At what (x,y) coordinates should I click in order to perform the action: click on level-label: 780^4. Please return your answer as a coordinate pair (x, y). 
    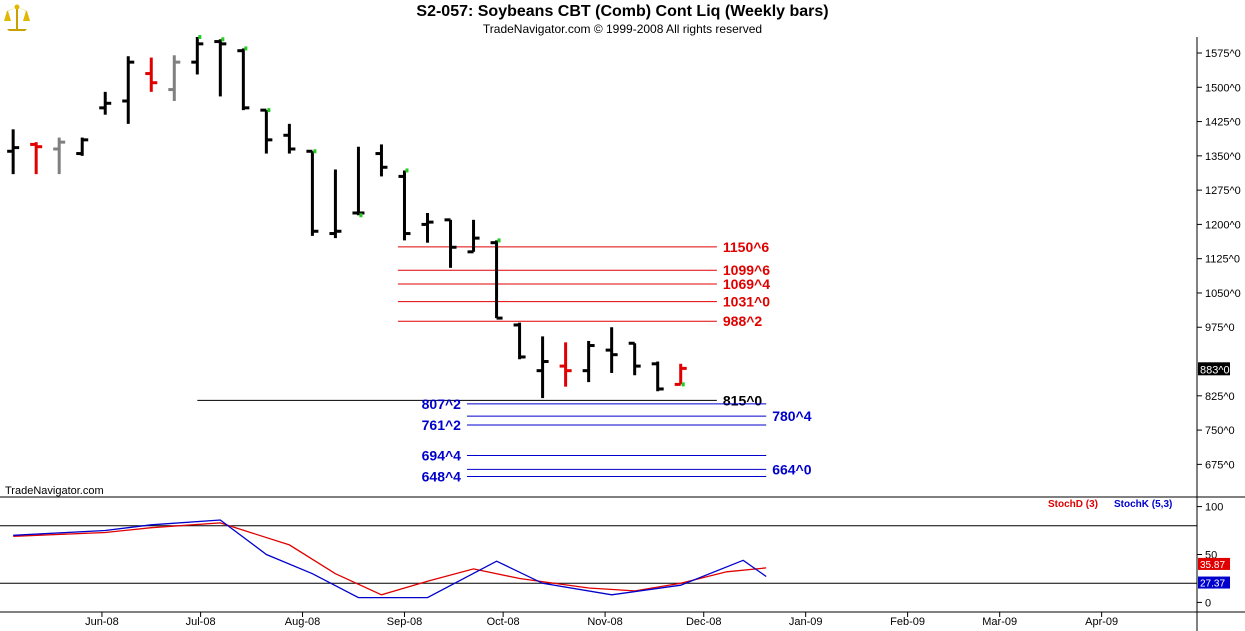
    Looking at the image, I should click on (792, 416).